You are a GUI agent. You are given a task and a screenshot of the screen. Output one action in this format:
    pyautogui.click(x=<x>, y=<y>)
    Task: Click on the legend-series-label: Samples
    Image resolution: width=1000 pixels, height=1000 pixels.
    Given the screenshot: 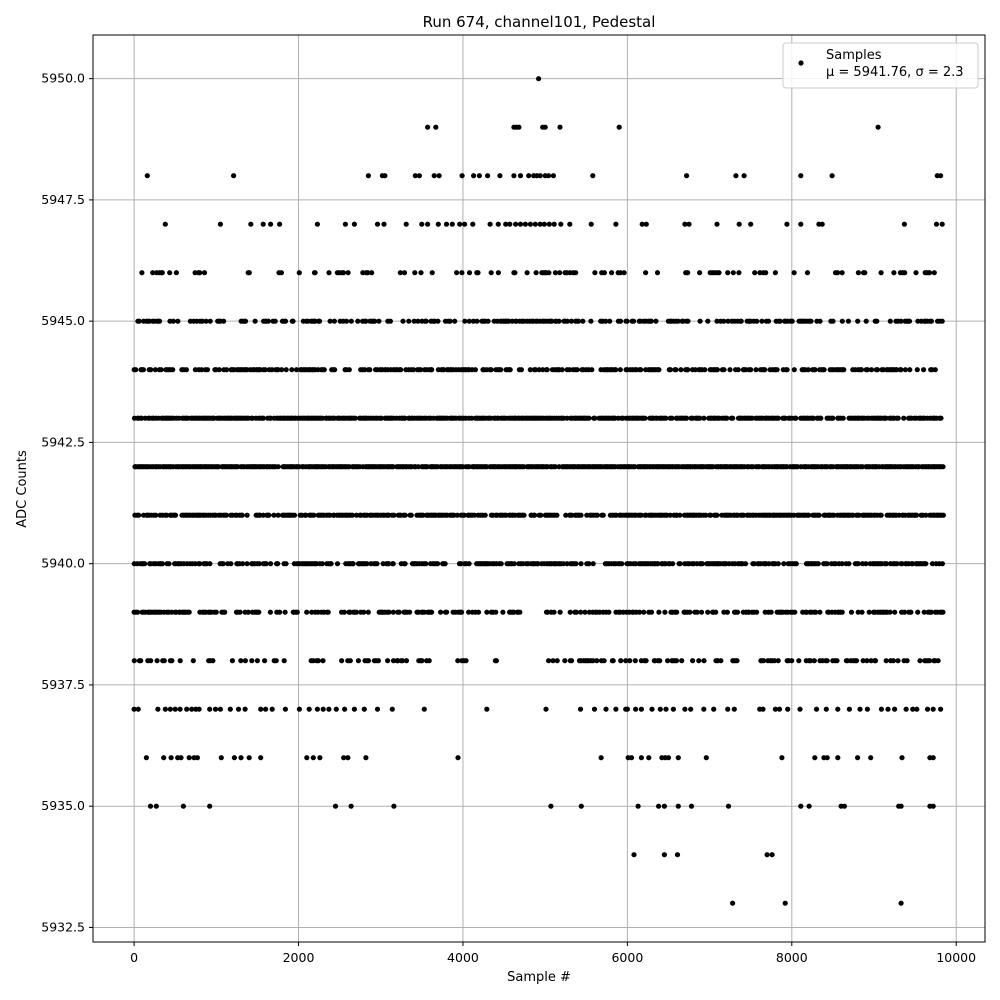 What is the action you would take?
    pyautogui.click(x=854, y=55)
    